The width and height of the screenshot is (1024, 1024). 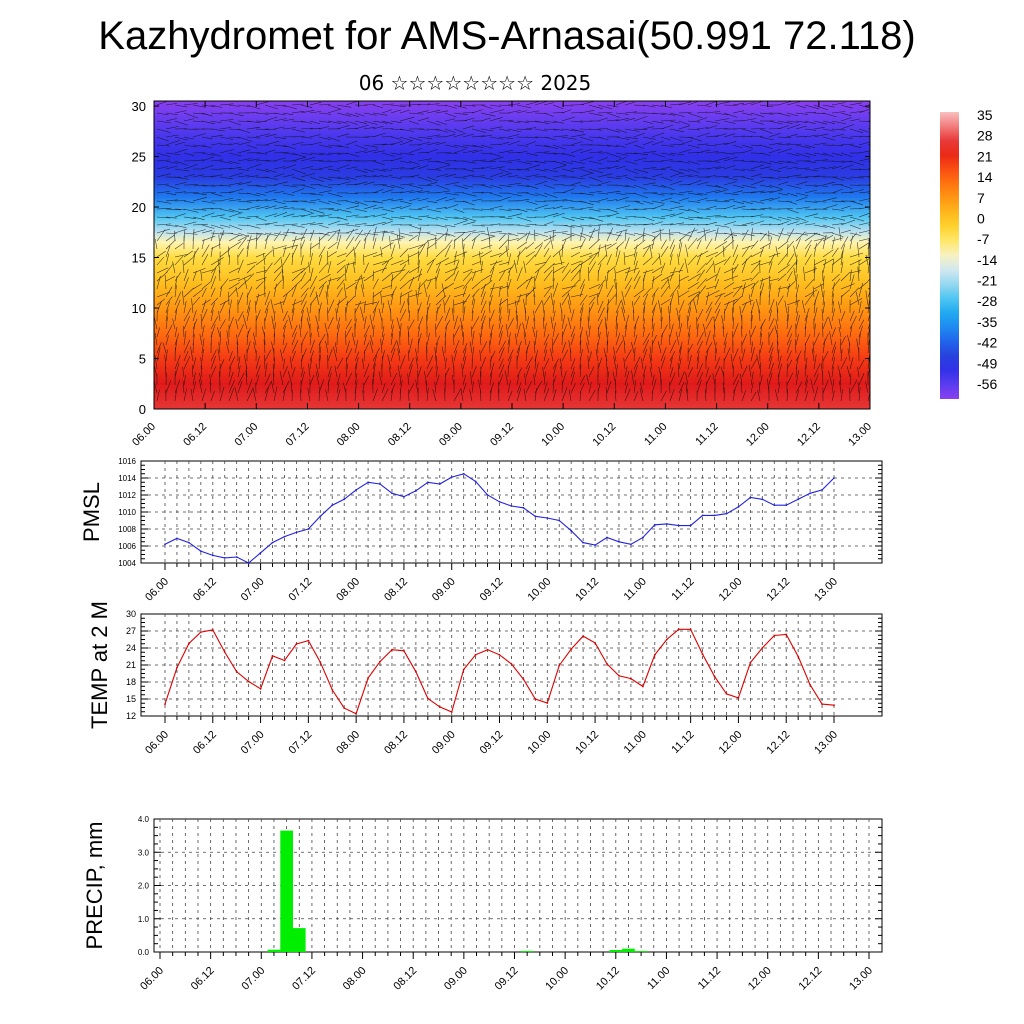 I want to click on x-tick-label: 07.00, so click(x=253, y=590).